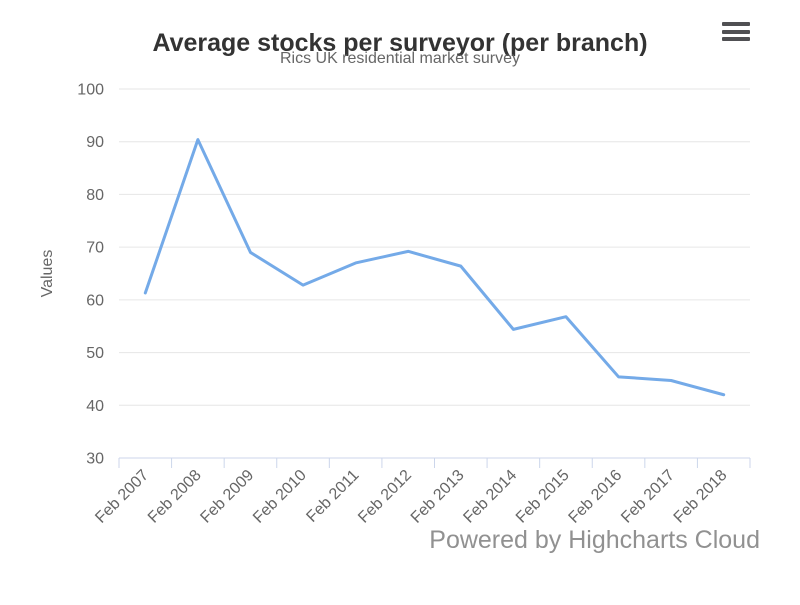 This screenshot has height=605, width=800. What do you see at coordinates (400, 58) in the screenshot?
I see `chart-subtitle: Rics UK residential market survey` at bounding box center [400, 58].